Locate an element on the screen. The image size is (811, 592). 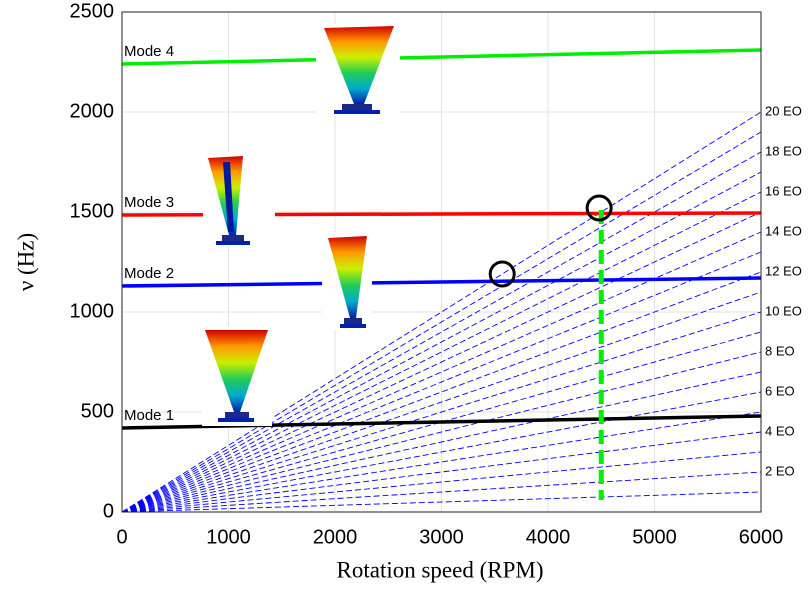
x-tick-label: 0 is located at coordinates (121, 537).